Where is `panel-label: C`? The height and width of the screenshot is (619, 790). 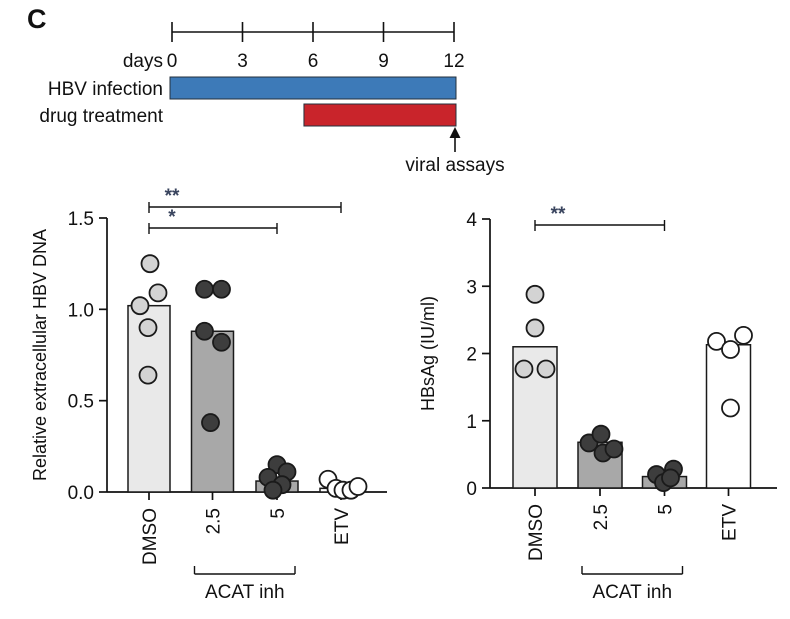
panel-label: C is located at coordinates (37, 19).